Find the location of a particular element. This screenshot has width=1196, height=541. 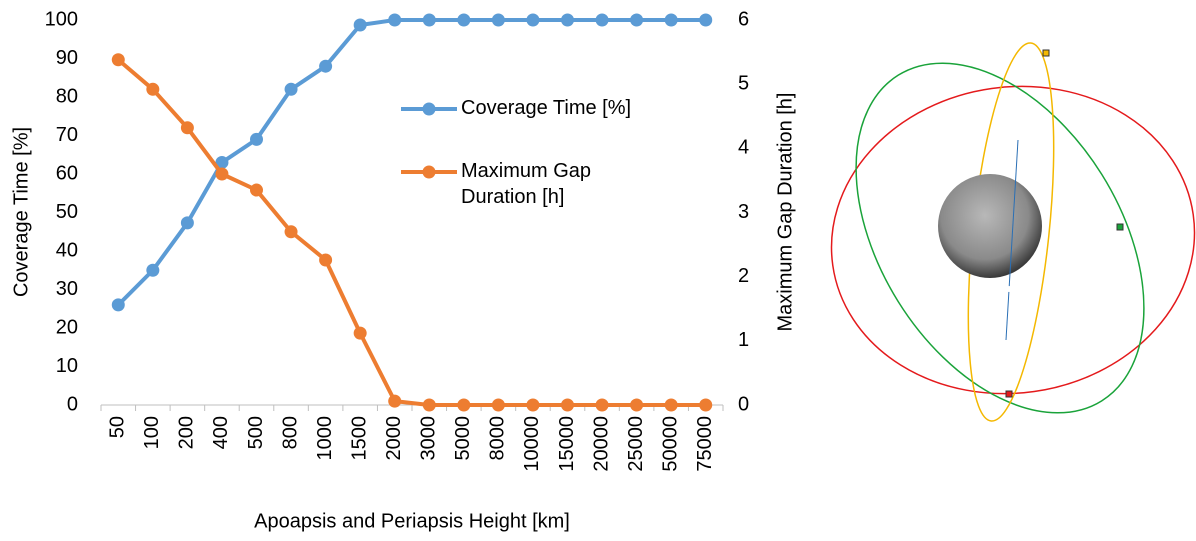

y-tick-label: 20 is located at coordinates (67, 327).